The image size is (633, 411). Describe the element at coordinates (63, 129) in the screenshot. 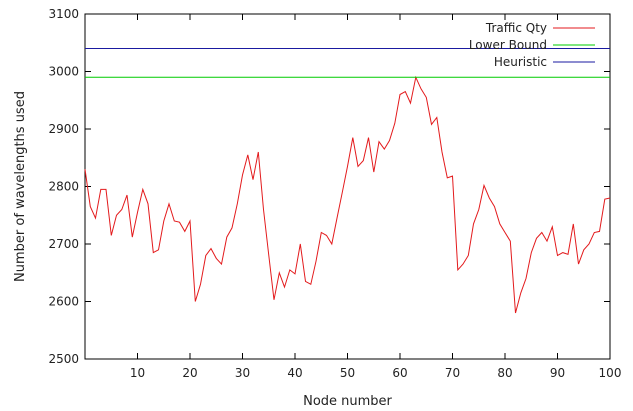

I see `y-tick-label: 2900` at that location.